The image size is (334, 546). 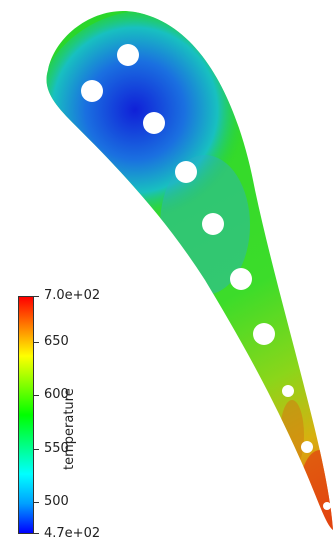 What do you see at coordinates (56, 448) in the screenshot?
I see `colorbar-tick-label: 550` at bounding box center [56, 448].